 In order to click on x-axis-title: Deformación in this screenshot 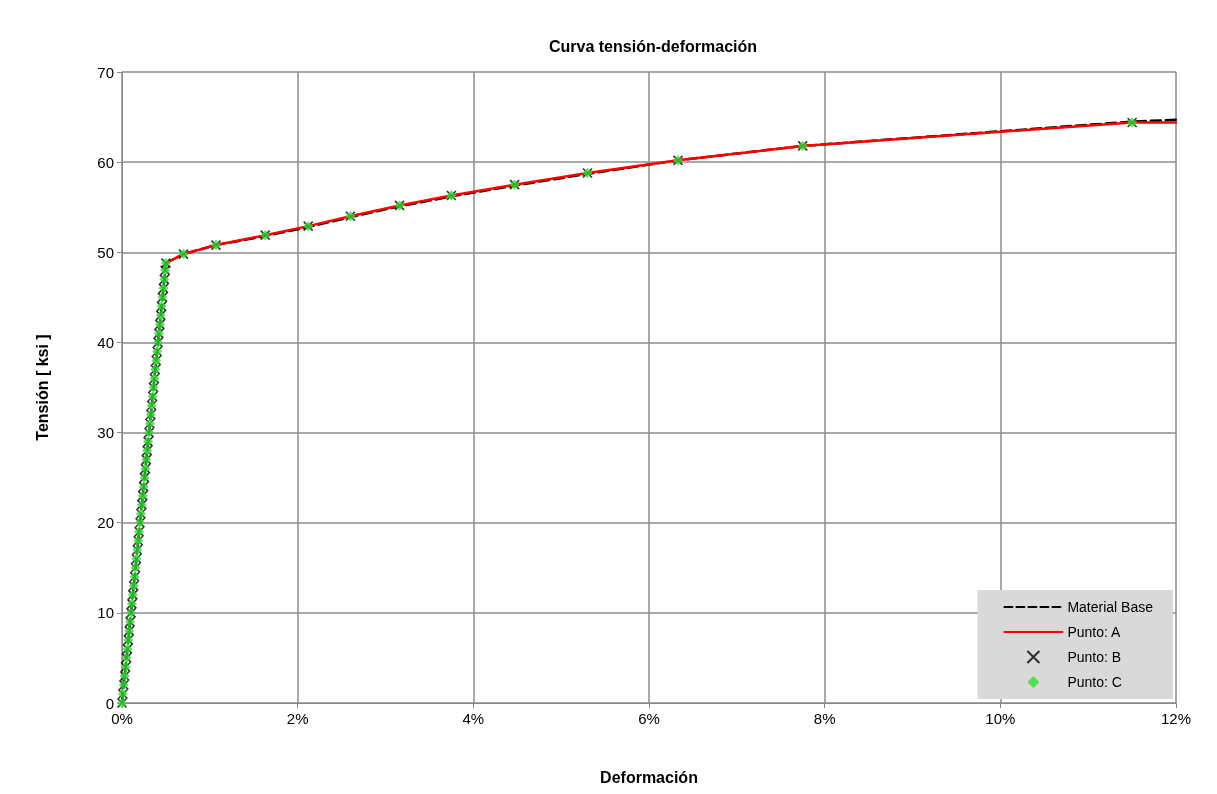, I will do `click(649, 777)`.